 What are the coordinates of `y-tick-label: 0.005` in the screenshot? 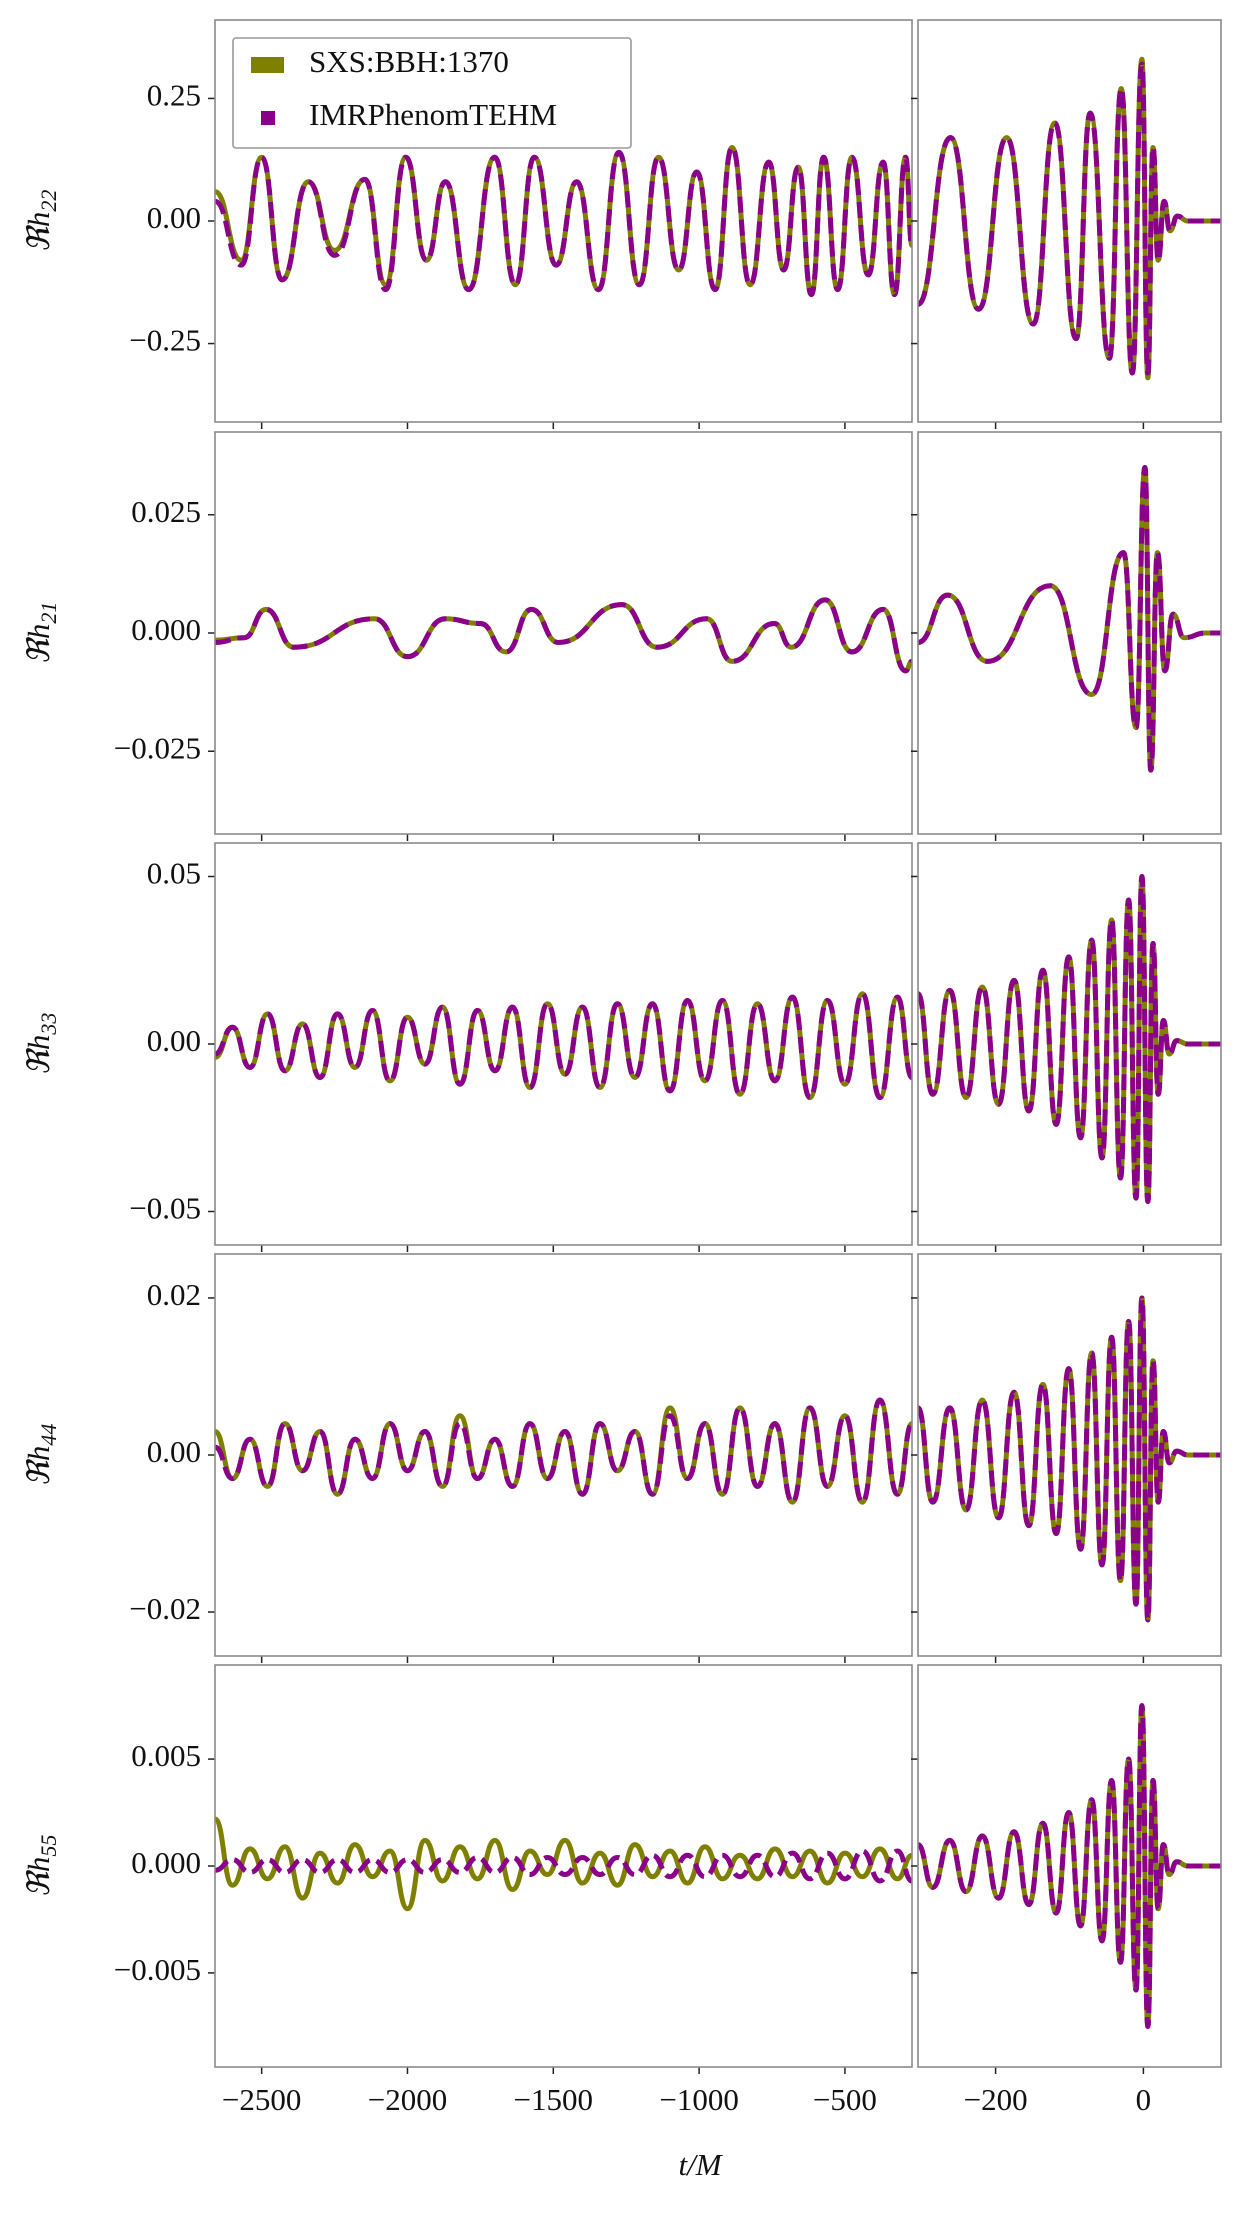 It's located at (166, 1755).